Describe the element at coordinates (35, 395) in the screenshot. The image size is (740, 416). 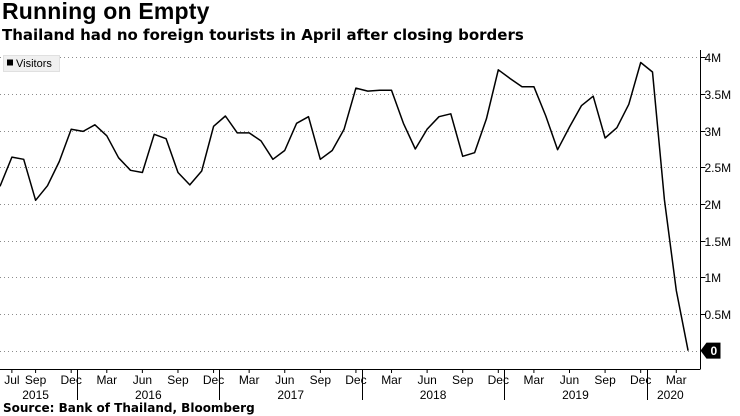
I see `year-label: 2015` at that location.